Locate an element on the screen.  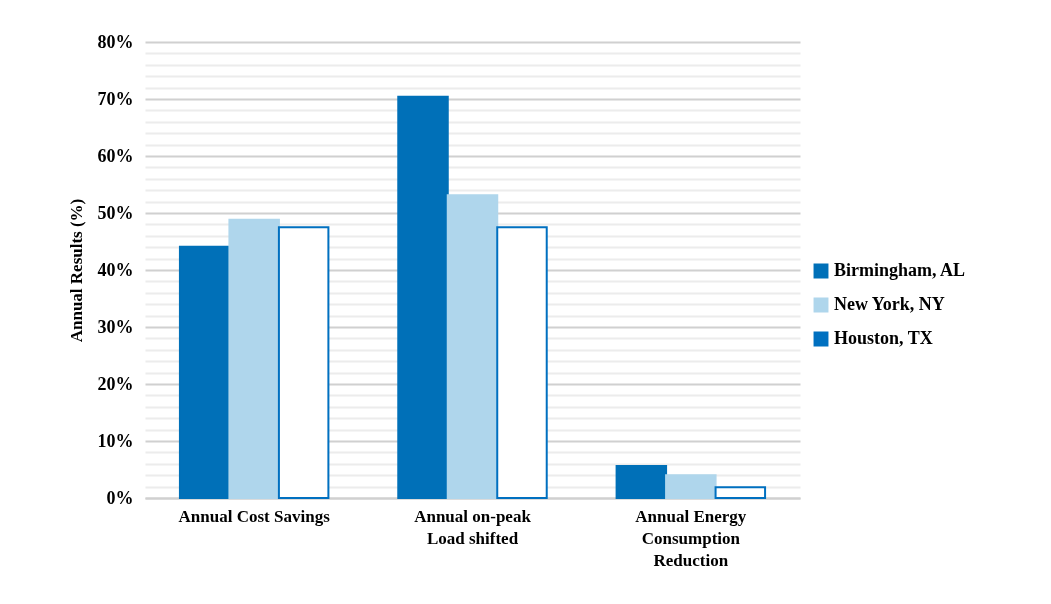
y-tick-label: 50% is located at coordinates (115, 212).